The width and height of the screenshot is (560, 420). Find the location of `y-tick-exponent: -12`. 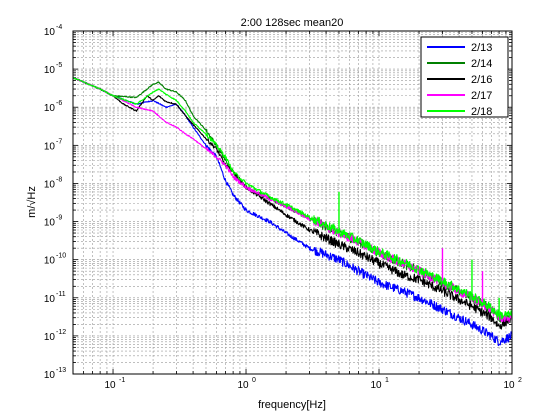

y-tick-exponent: -12 is located at coordinates (61, 332).